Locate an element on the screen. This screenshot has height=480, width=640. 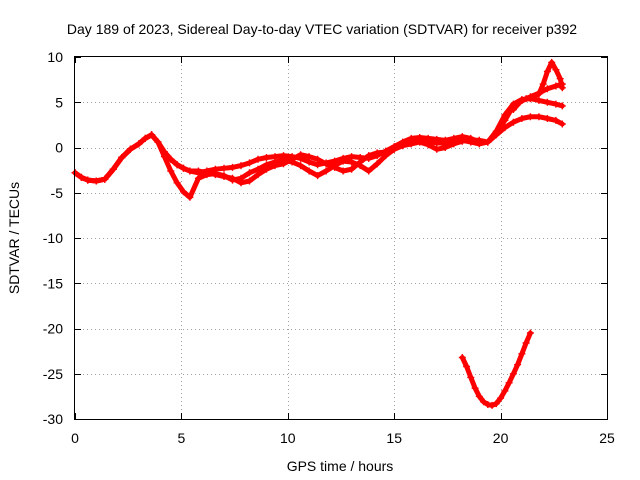
y-tick-label: 5 is located at coordinates (59, 102).